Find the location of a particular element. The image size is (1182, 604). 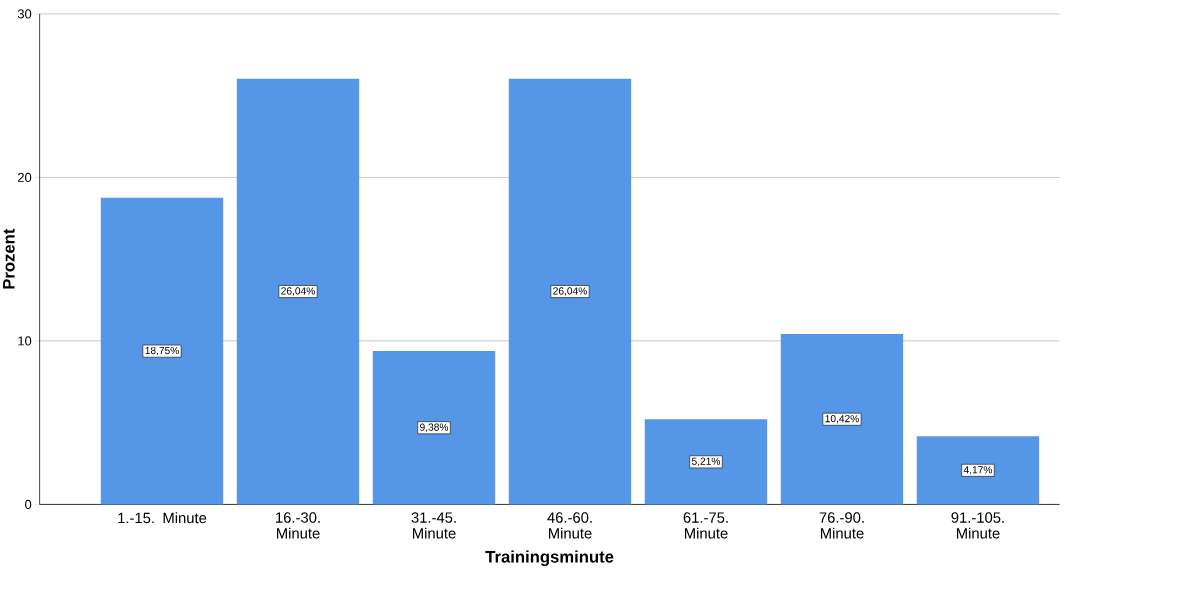

data-label: 5,21% is located at coordinates (706, 461).